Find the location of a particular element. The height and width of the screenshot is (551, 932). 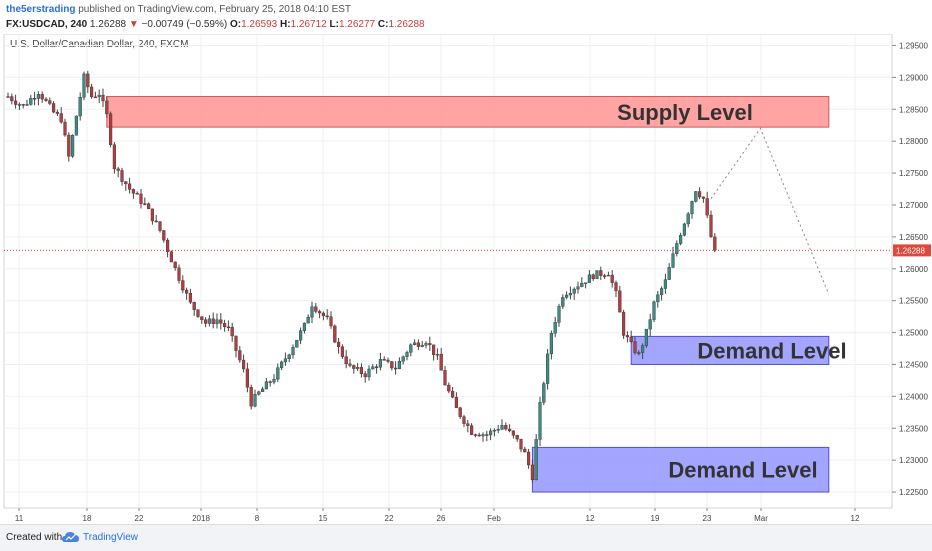

y-tick-label: 1.24000 is located at coordinates (913, 396).